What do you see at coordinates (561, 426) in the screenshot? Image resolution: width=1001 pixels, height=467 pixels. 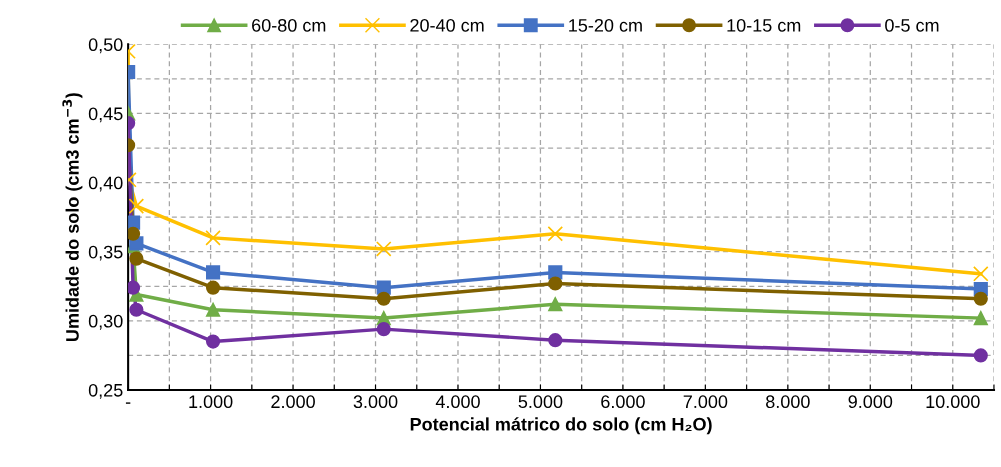 I see `x-axis-title: Potencial mátrico do solo (cm H₂O)` at bounding box center [561, 426].